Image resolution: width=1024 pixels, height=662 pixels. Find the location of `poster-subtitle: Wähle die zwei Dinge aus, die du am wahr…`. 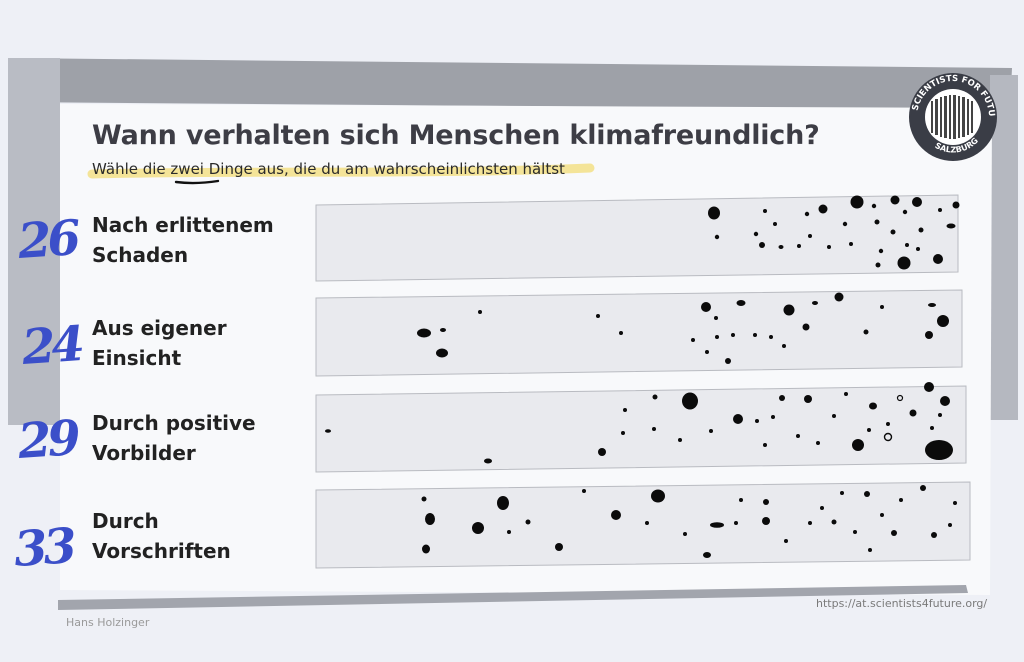

poster-subtitle: Wähle die zwei Dinge aus, die du am wahr… is located at coordinates (328, 169).